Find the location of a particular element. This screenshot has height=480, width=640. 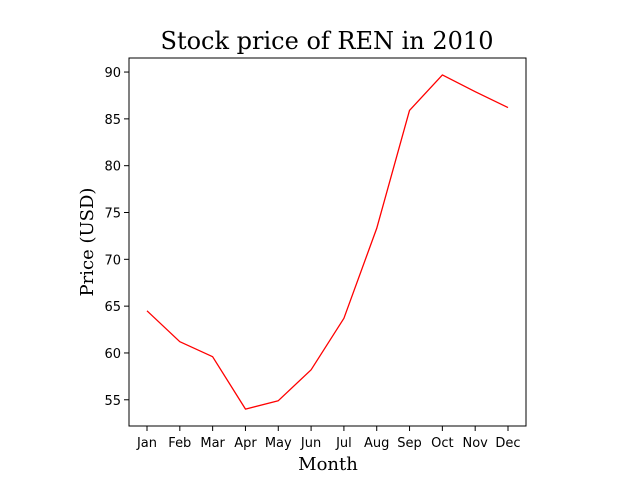

y-tick-label-55: 55 is located at coordinates (112, 401).